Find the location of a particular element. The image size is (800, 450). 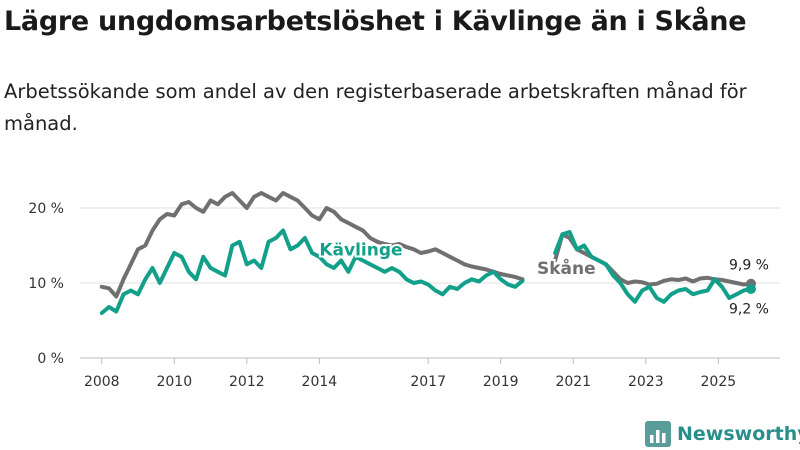

end-point-marker is located at coordinates (750, 289).